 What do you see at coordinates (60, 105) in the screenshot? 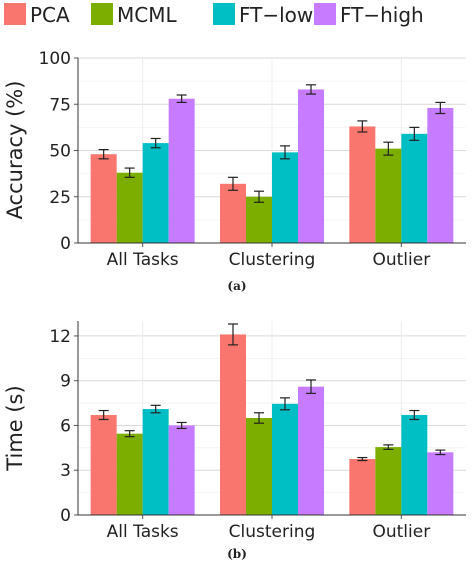
I see `y-tick-label: 75` at bounding box center [60, 105].